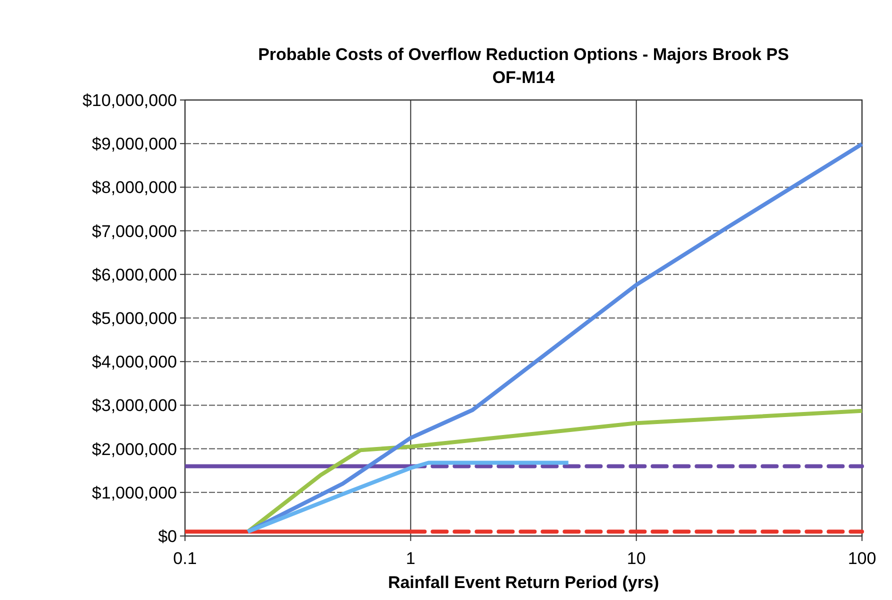 The width and height of the screenshot is (892, 600). I want to click on y-tick-label: $4,000,000, so click(134, 362).